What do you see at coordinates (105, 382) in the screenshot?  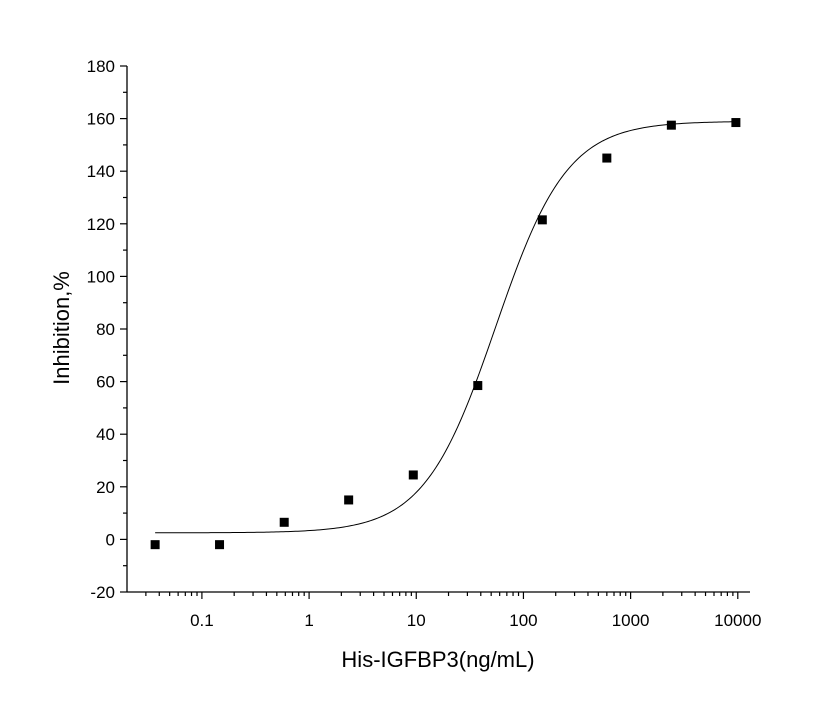 I see `y-tick-label: 60` at bounding box center [105, 382].